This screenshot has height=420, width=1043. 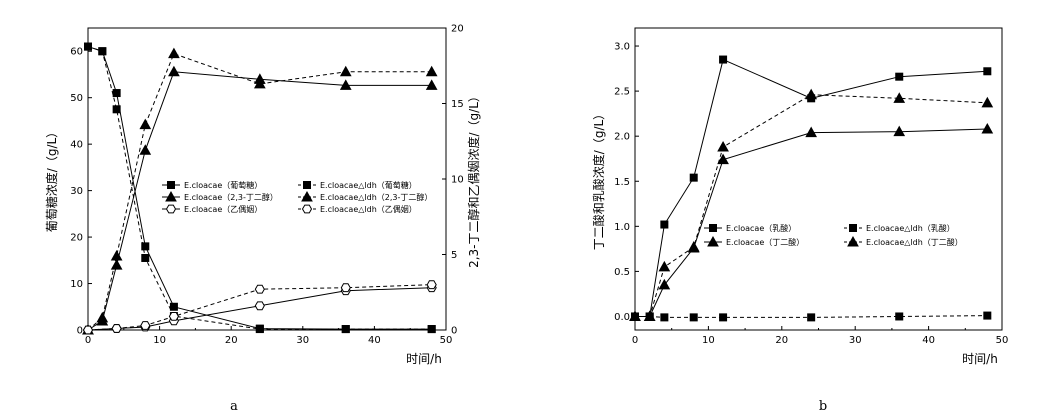 I want to click on y-tick-label: 2.0, so click(x=622, y=137).